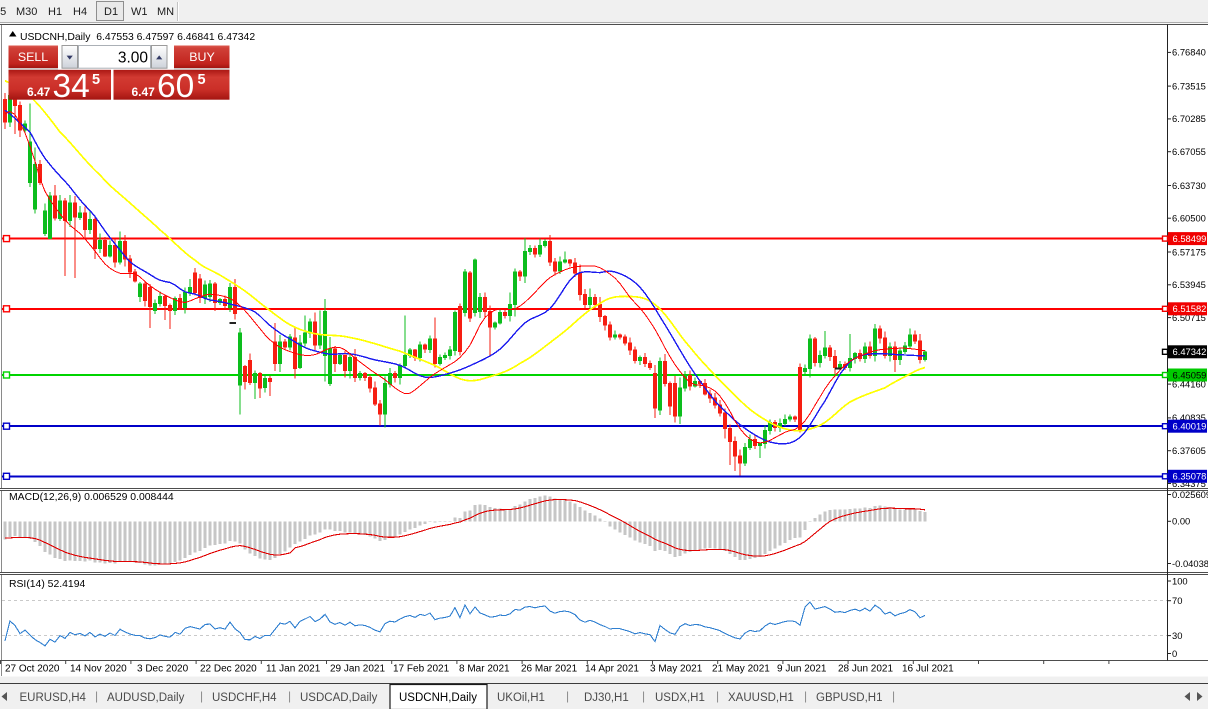 Image resolution: width=1208 pixels, height=709 pixels. What do you see at coordinates (139, 12) in the screenshot?
I see `svg-text: W1` at bounding box center [139, 12].